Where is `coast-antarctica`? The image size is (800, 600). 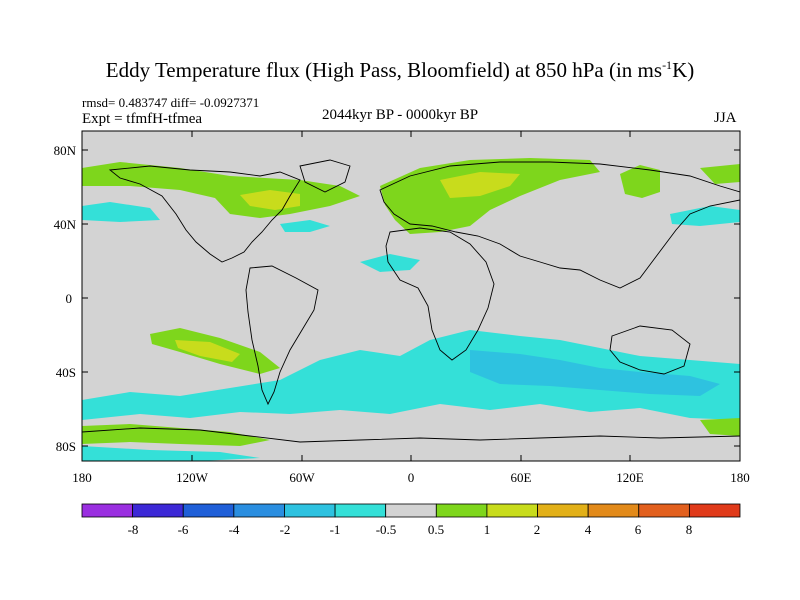
coast-antarctica is located at coordinates (411, 435).